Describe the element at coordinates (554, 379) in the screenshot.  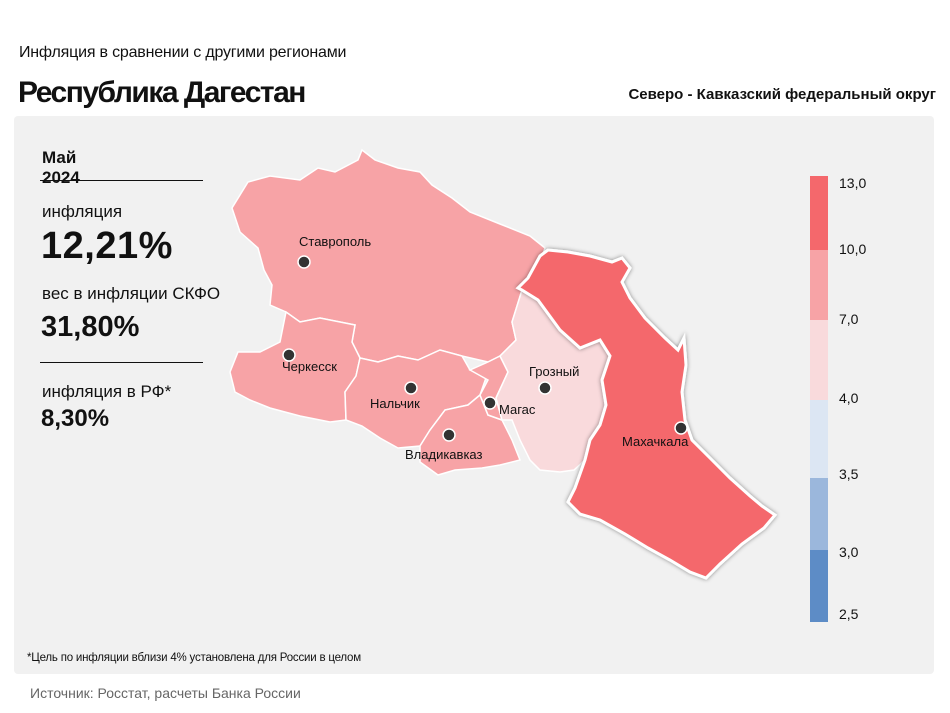
I see `city-grozny: Грозный` at that location.